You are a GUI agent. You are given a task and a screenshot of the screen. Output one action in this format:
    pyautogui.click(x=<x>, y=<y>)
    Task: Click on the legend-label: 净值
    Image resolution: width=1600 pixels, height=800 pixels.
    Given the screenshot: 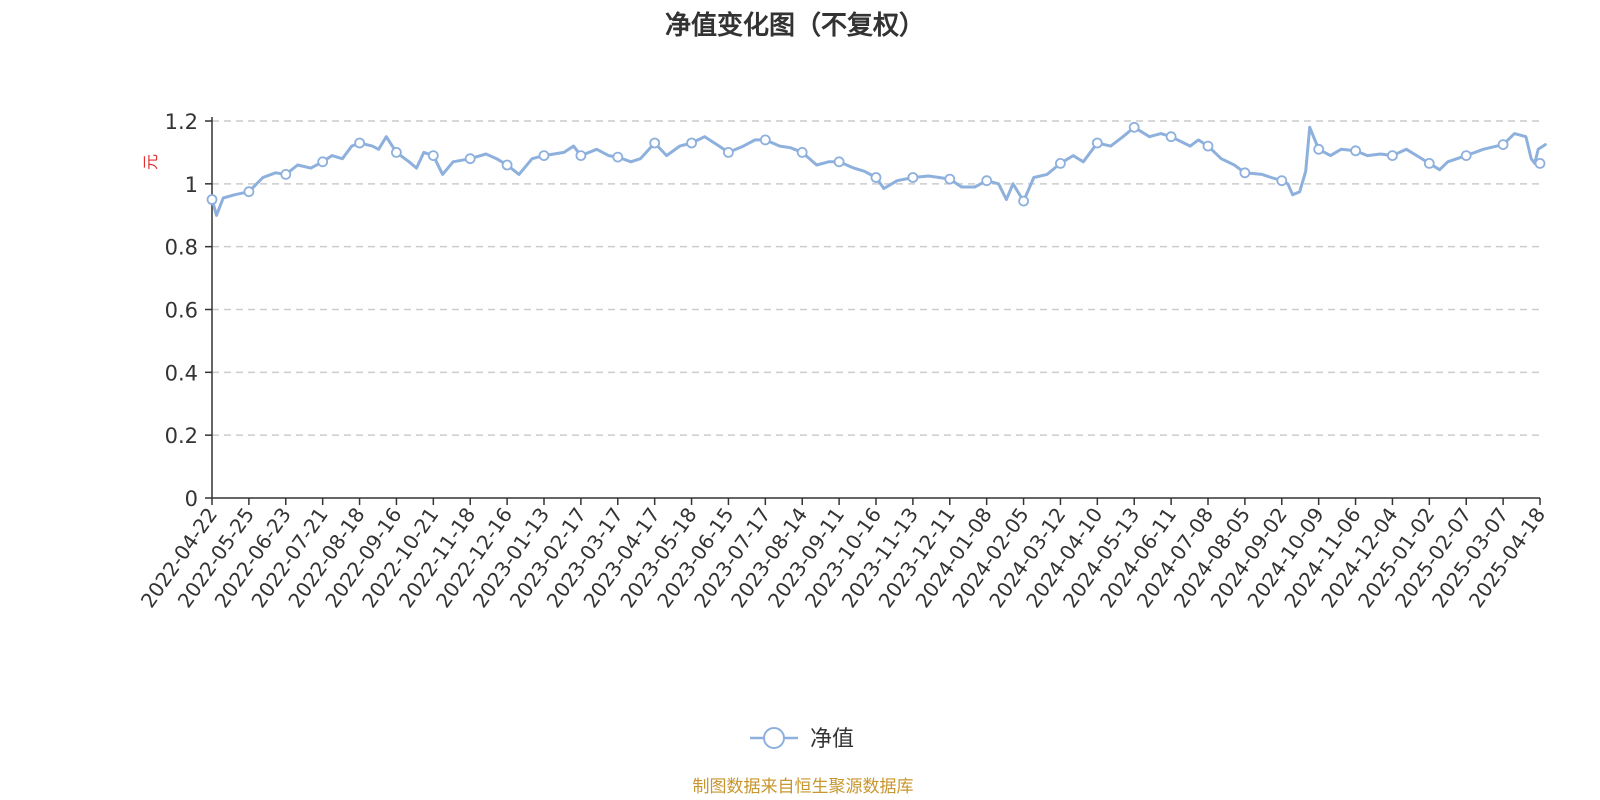 What is the action you would take?
    pyautogui.click(x=832, y=739)
    